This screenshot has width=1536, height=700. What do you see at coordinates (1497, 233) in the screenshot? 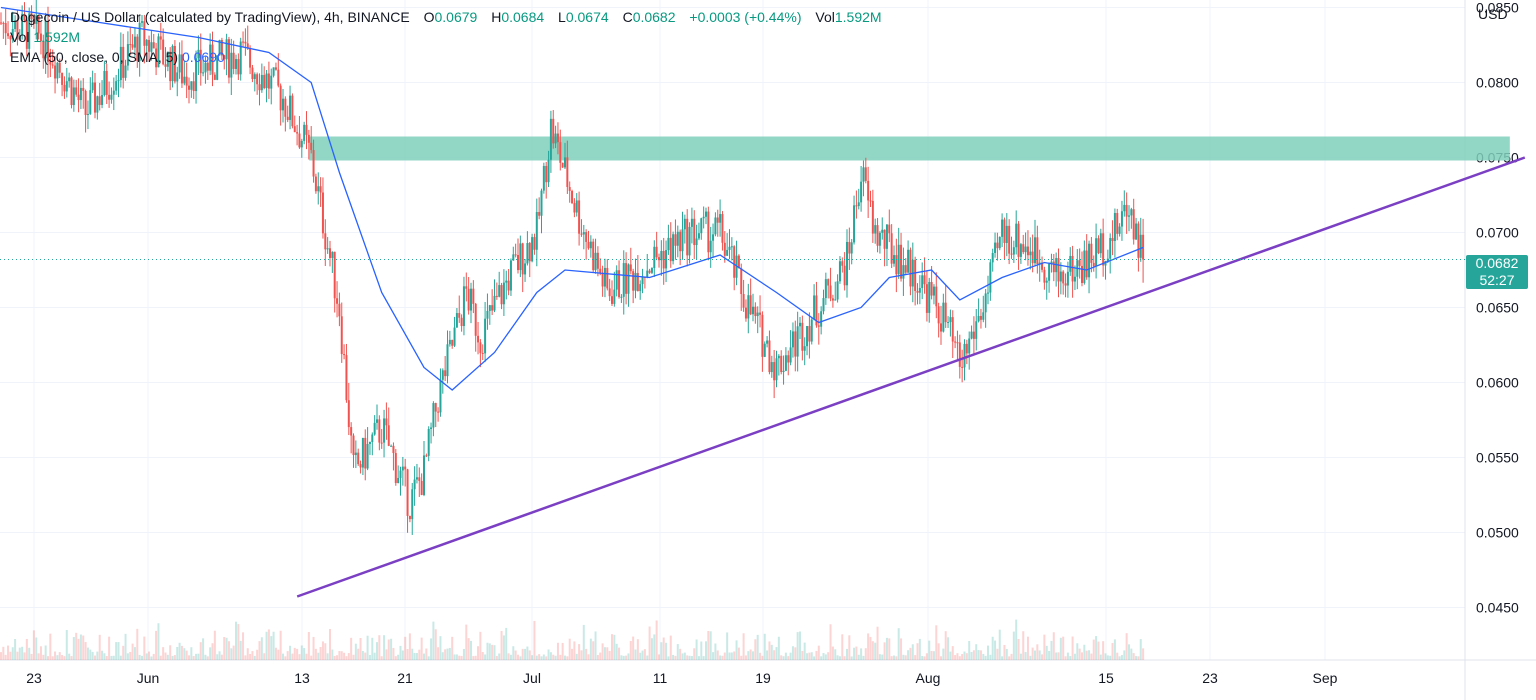
I see `price-tick-label: 0.0700` at bounding box center [1497, 233].